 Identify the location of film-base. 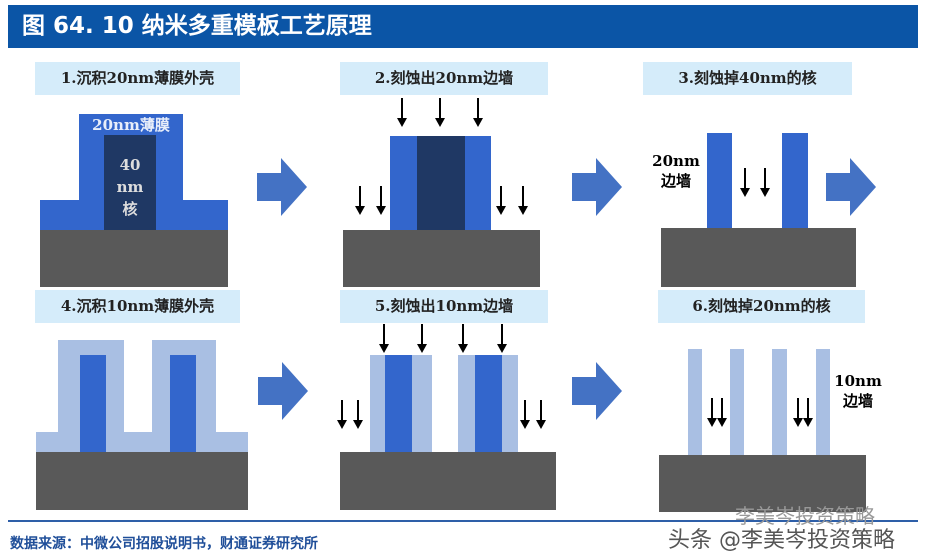
(142, 442).